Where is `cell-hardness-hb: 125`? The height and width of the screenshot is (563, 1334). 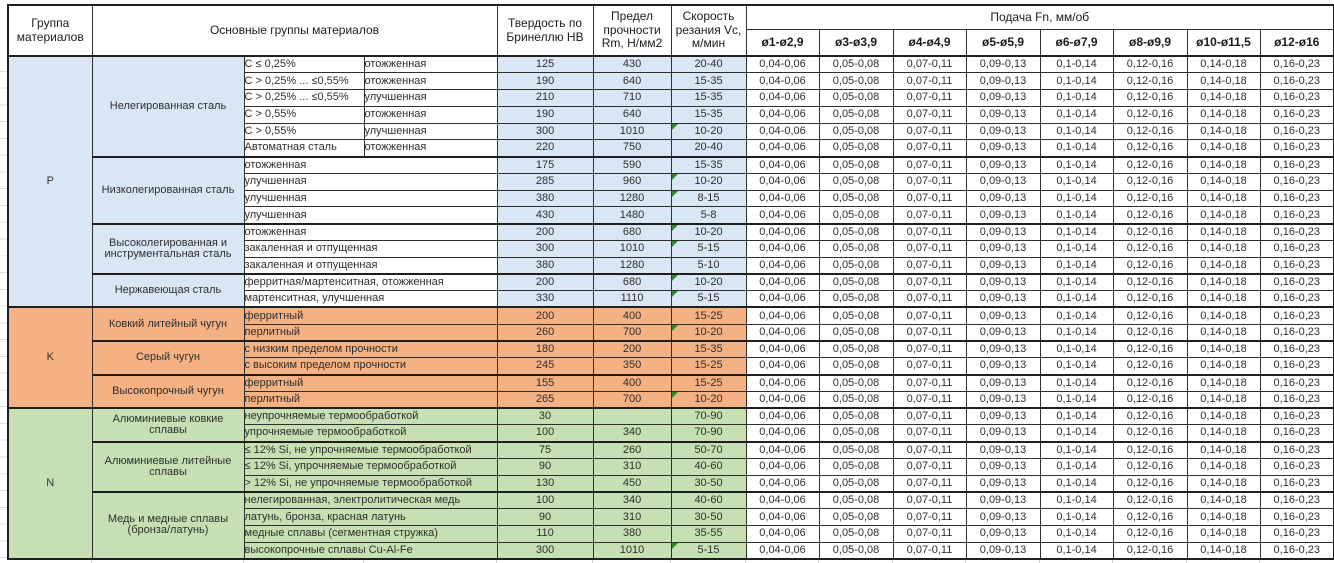 cell-hardness-hb: 125 is located at coordinates (545, 64).